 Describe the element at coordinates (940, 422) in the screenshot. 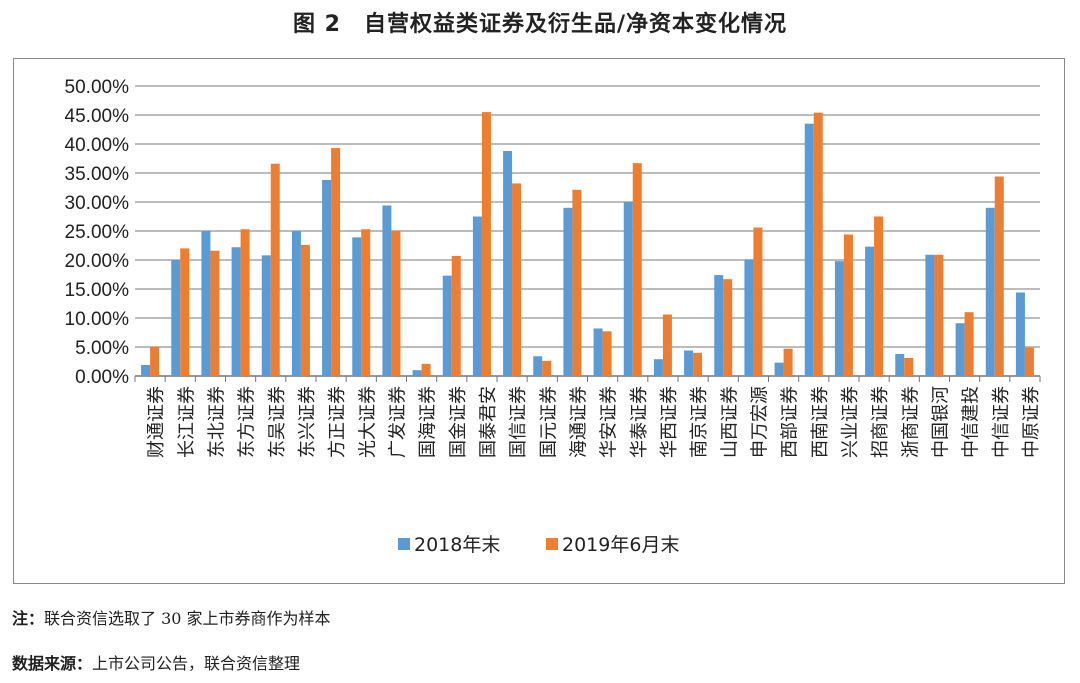

I see `x-tick-label: 中国银河` at that location.